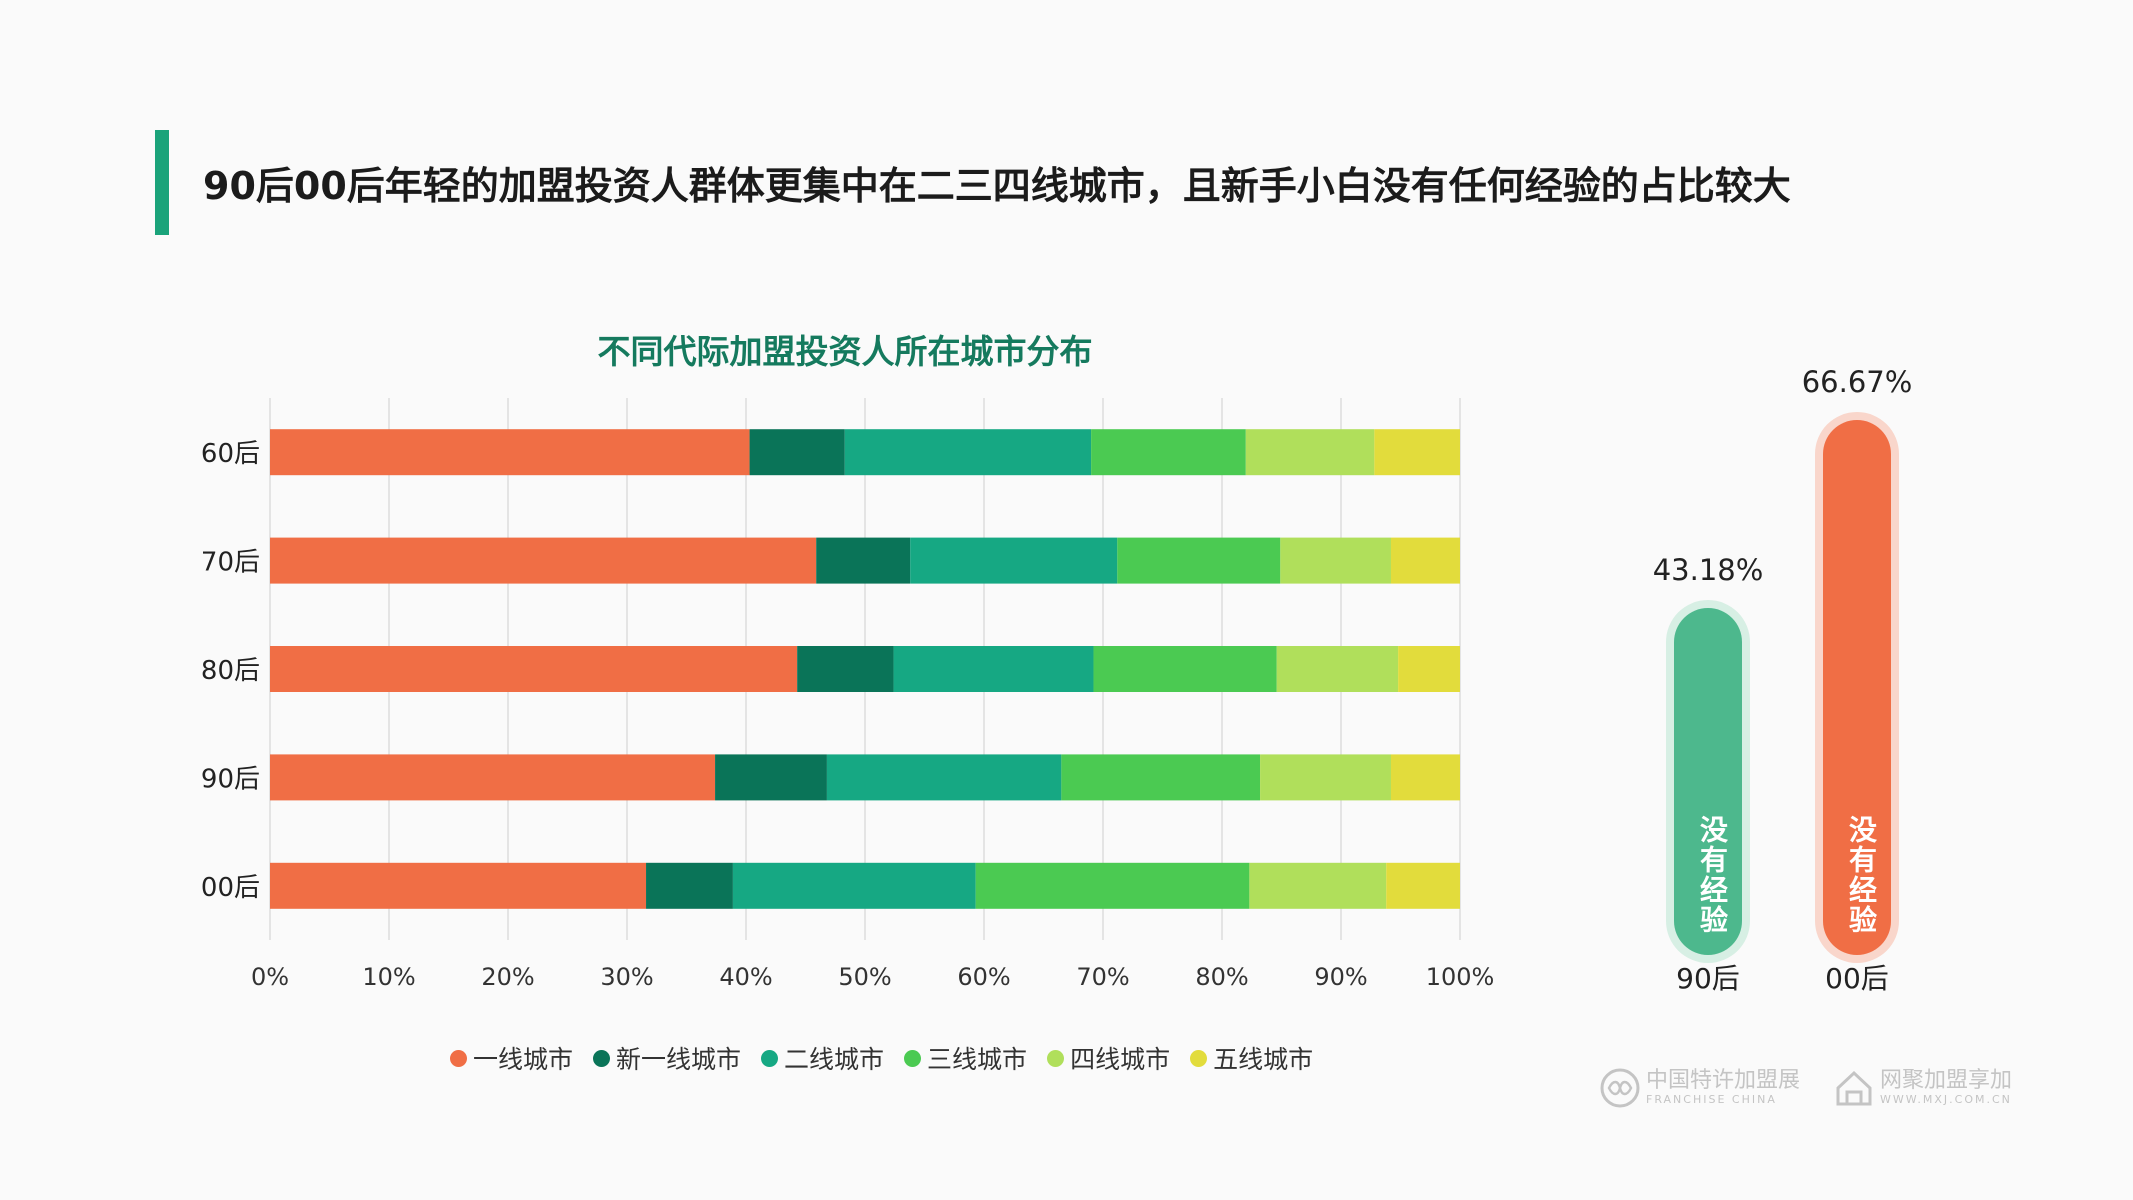 Image resolution: width=2133 pixels, height=1200 pixels. I want to click on x-tick-label: 10%, so click(388, 977).